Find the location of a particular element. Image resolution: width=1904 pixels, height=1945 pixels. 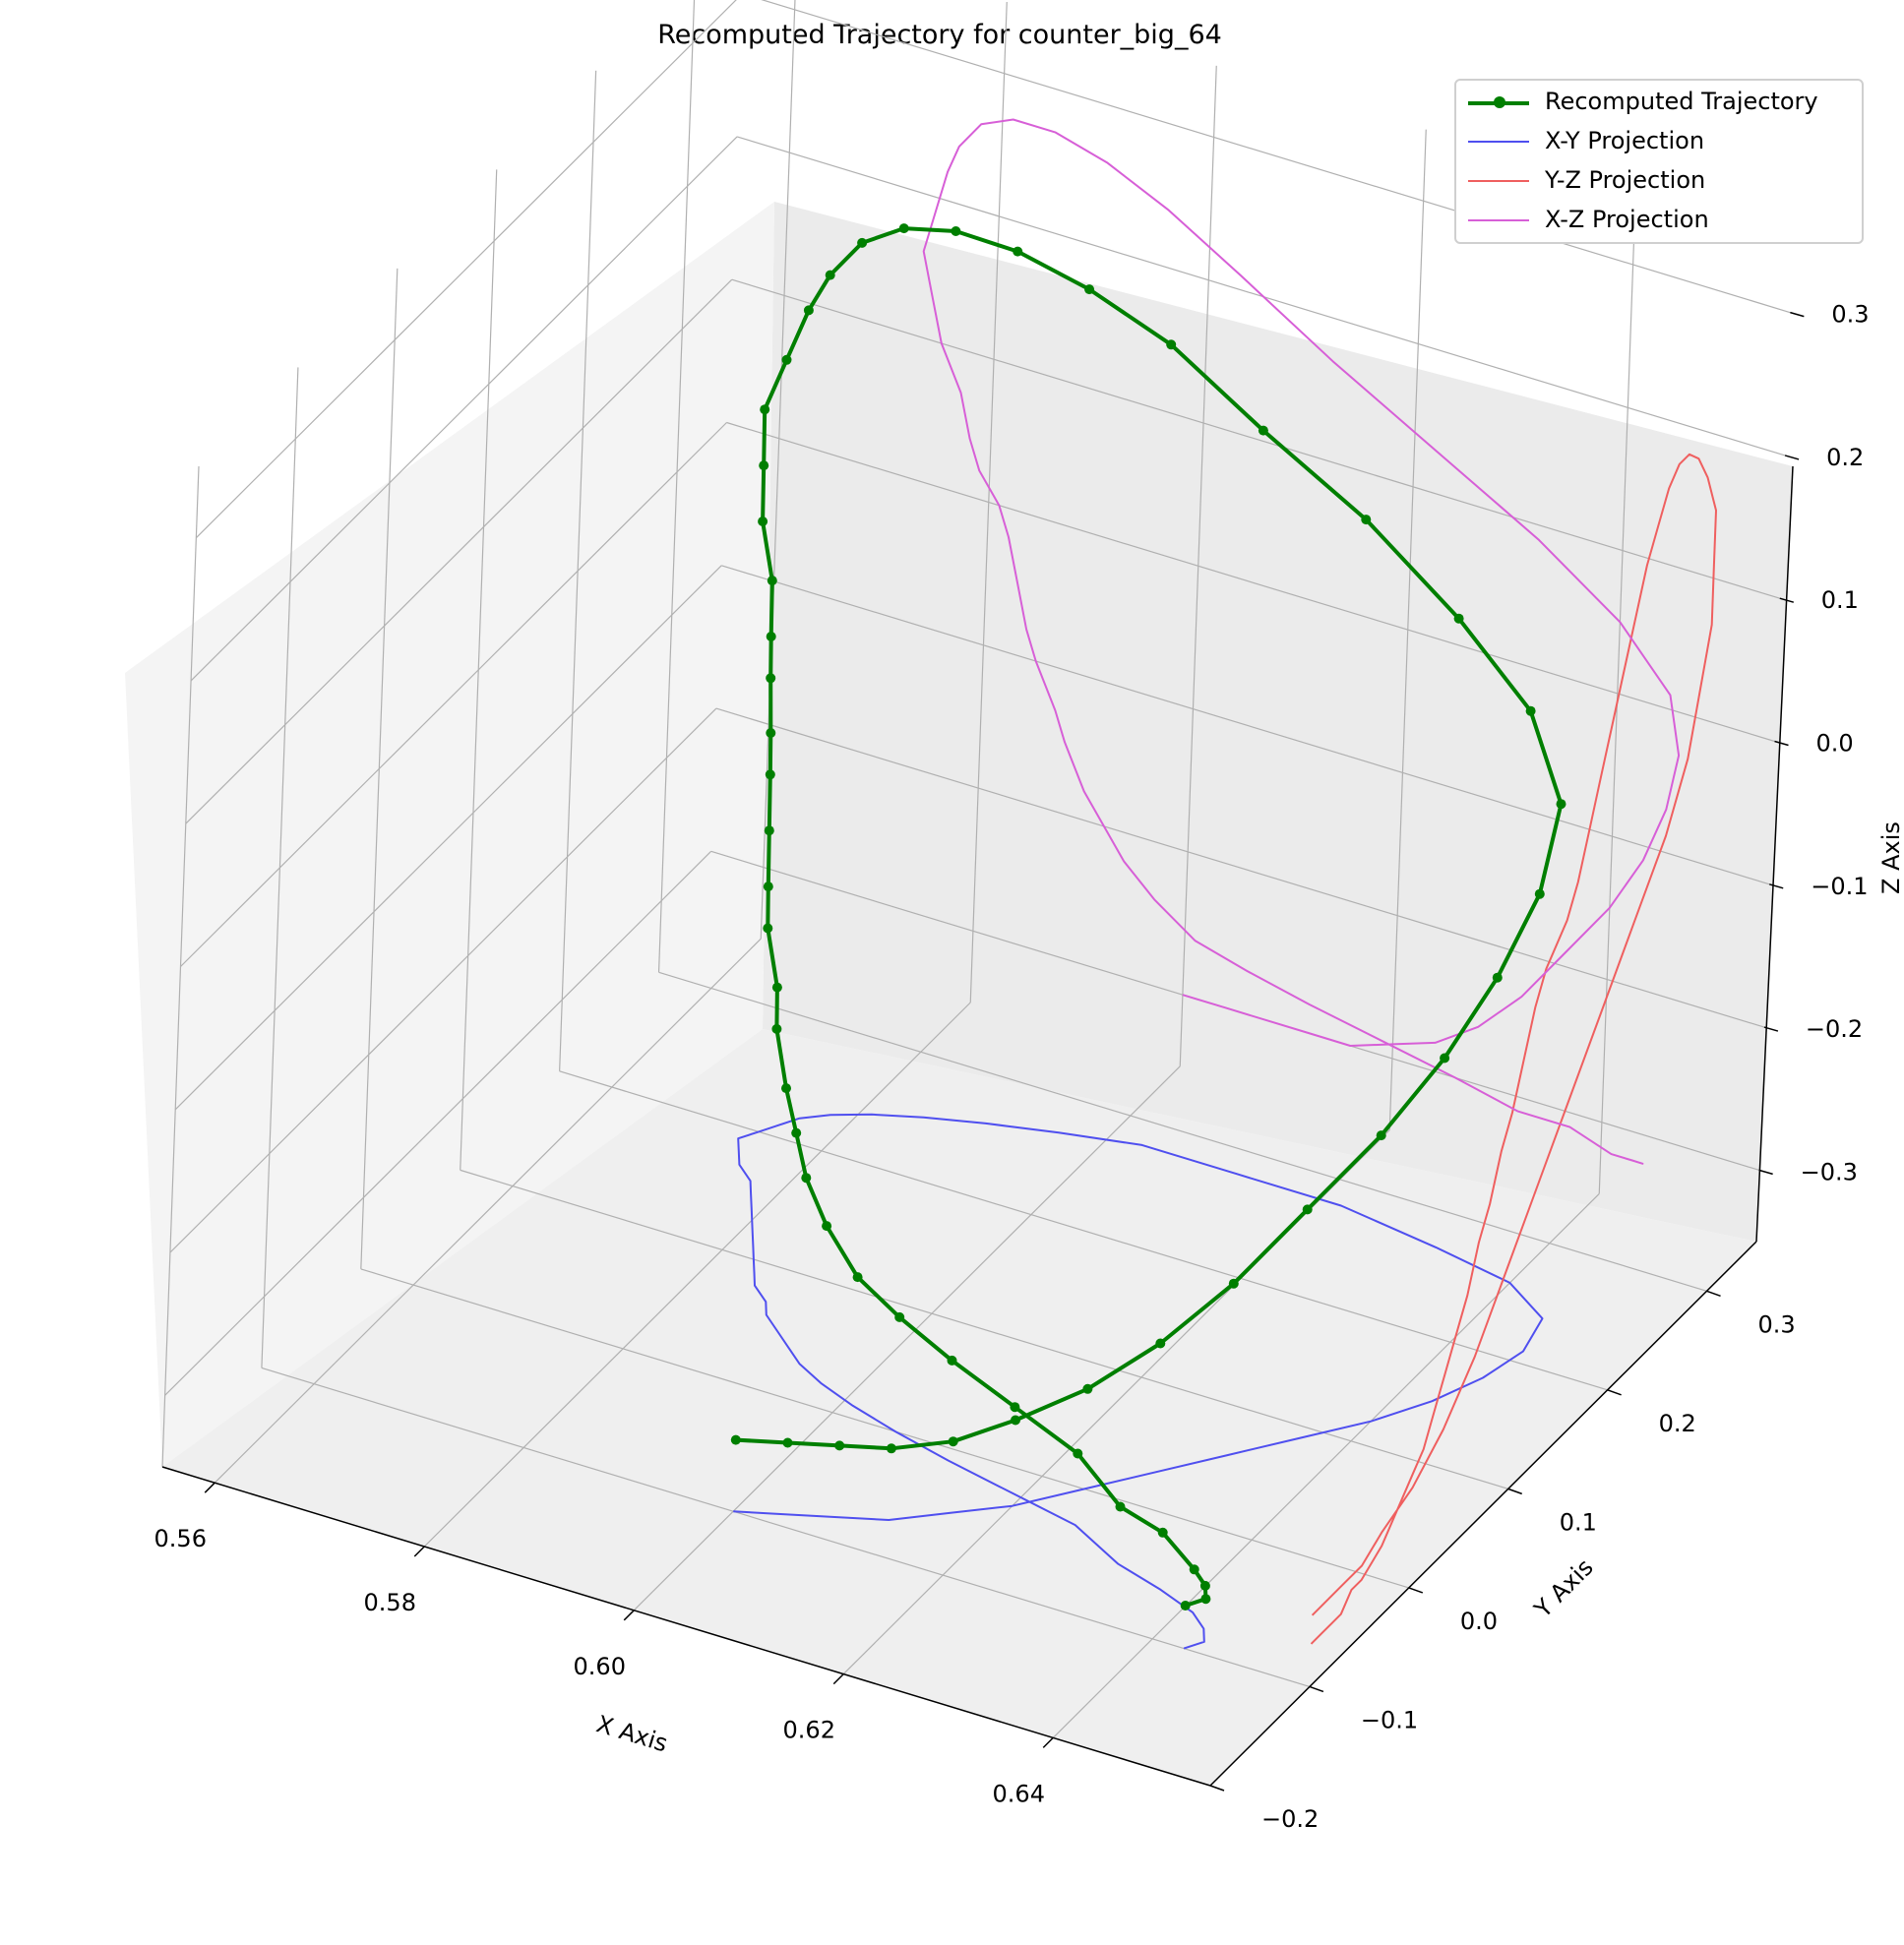

y-tick-label: 0.0 is located at coordinates (1479, 1621).